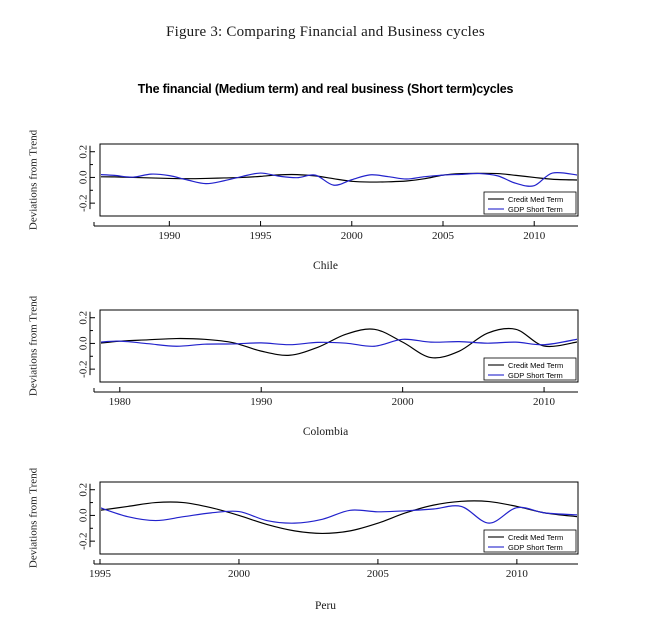 The width and height of the screenshot is (651, 627). Describe the element at coordinates (325, 432) in the screenshot. I see `panel-caption-colombia: Colombia` at that location.